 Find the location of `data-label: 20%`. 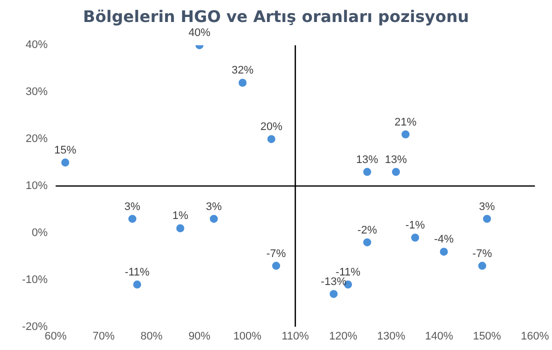

data-label: 20% is located at coordinates (271, 127).